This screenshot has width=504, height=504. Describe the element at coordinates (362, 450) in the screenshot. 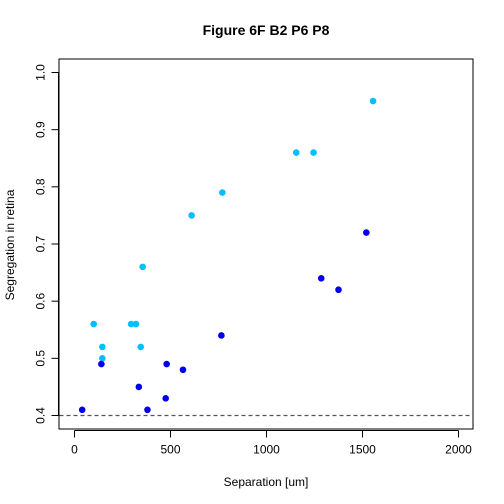

I see `x-tick-label: 1500` at that location.